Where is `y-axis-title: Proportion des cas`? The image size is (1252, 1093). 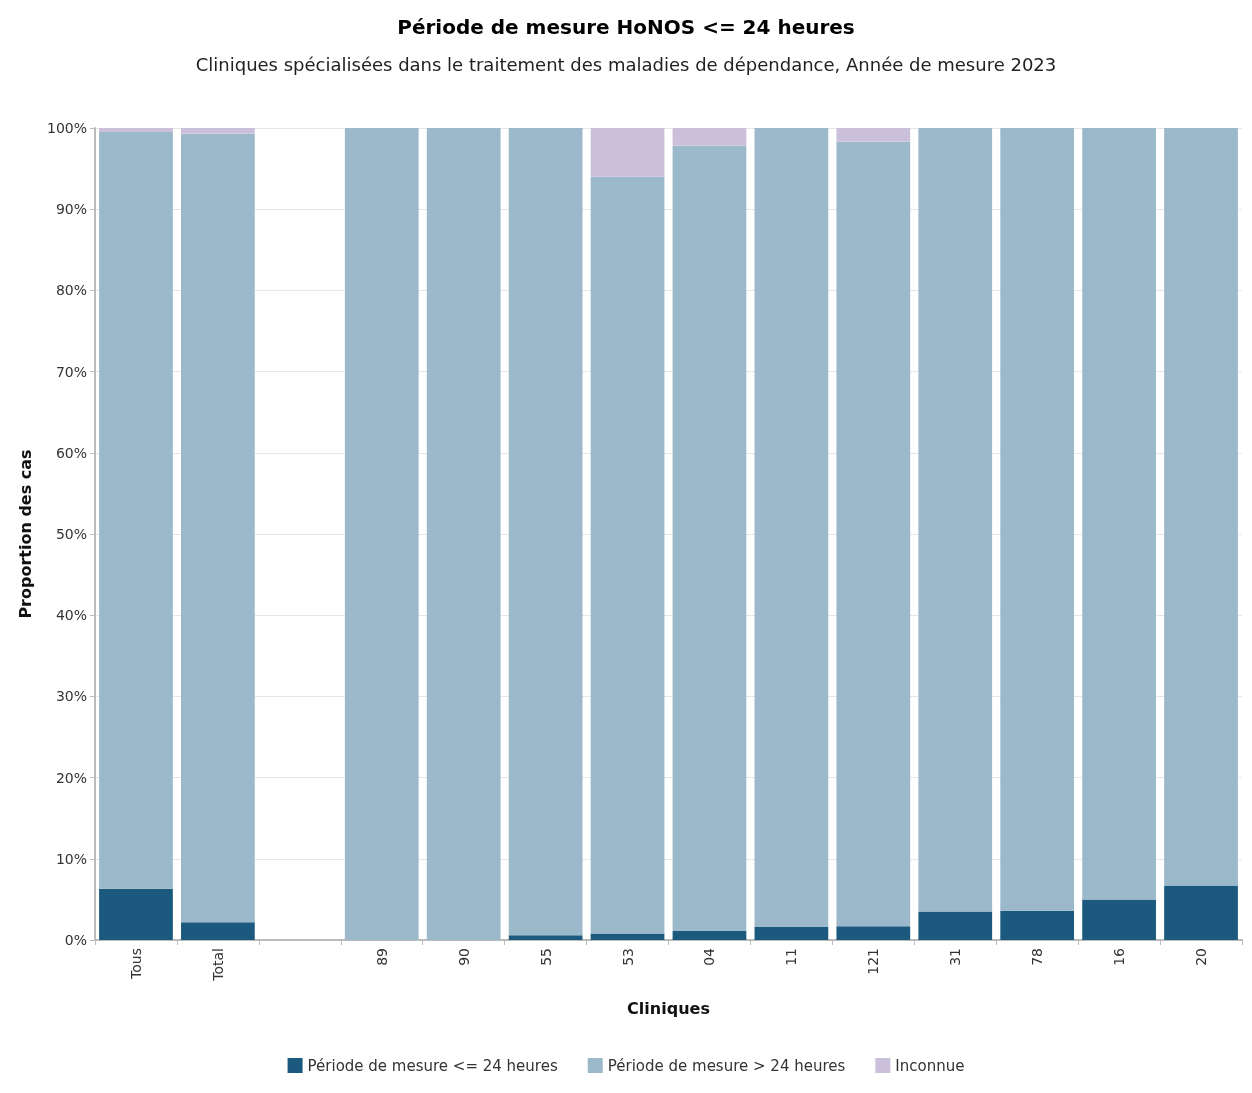 y-axis-title: Proportion des cas is located at coordinates (25, 534).